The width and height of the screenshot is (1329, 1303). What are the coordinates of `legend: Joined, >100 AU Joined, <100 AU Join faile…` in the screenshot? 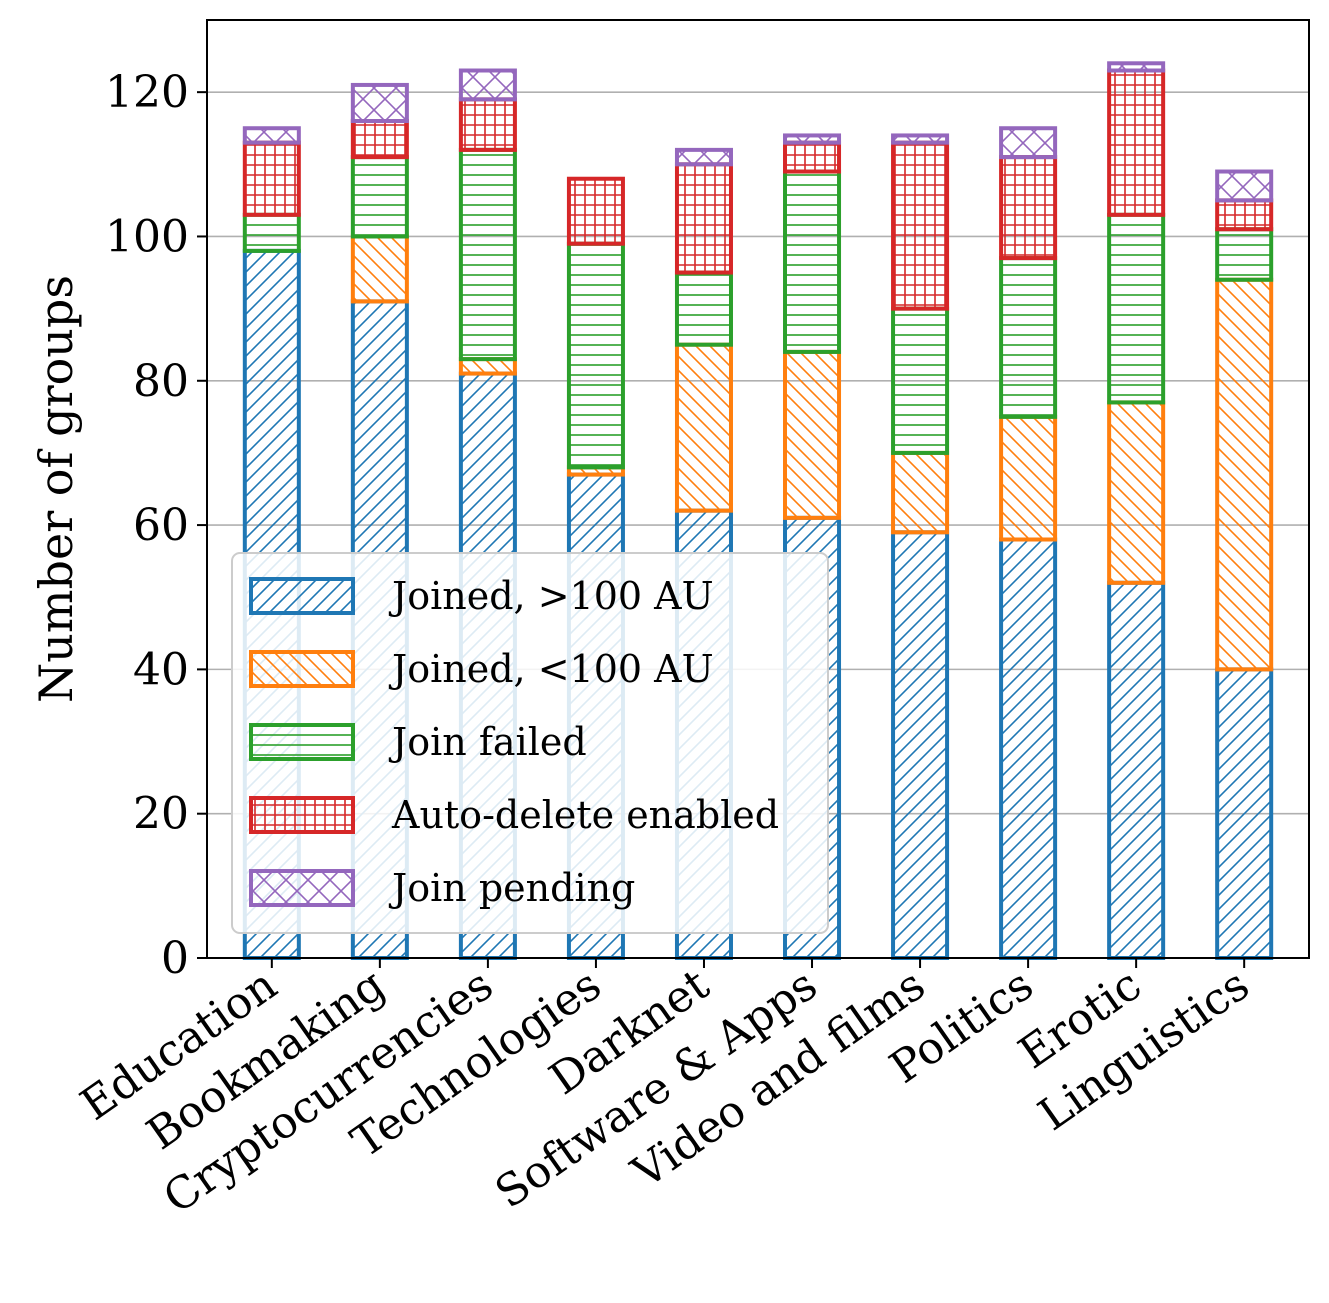 It's located at (530, 743).